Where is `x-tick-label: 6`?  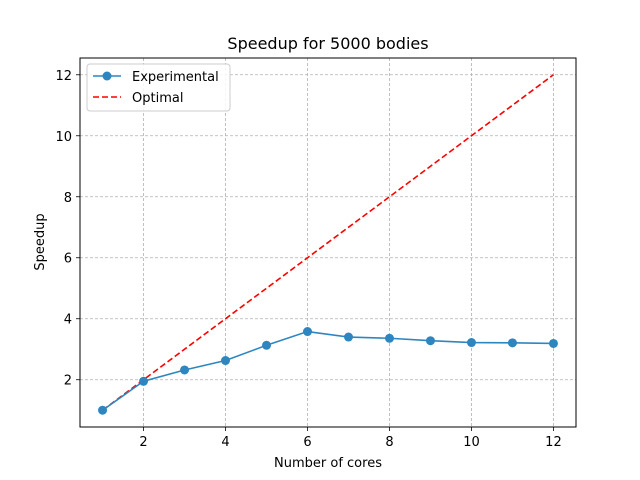 x-tick-label: 6 is located at coordinates (307, 442).